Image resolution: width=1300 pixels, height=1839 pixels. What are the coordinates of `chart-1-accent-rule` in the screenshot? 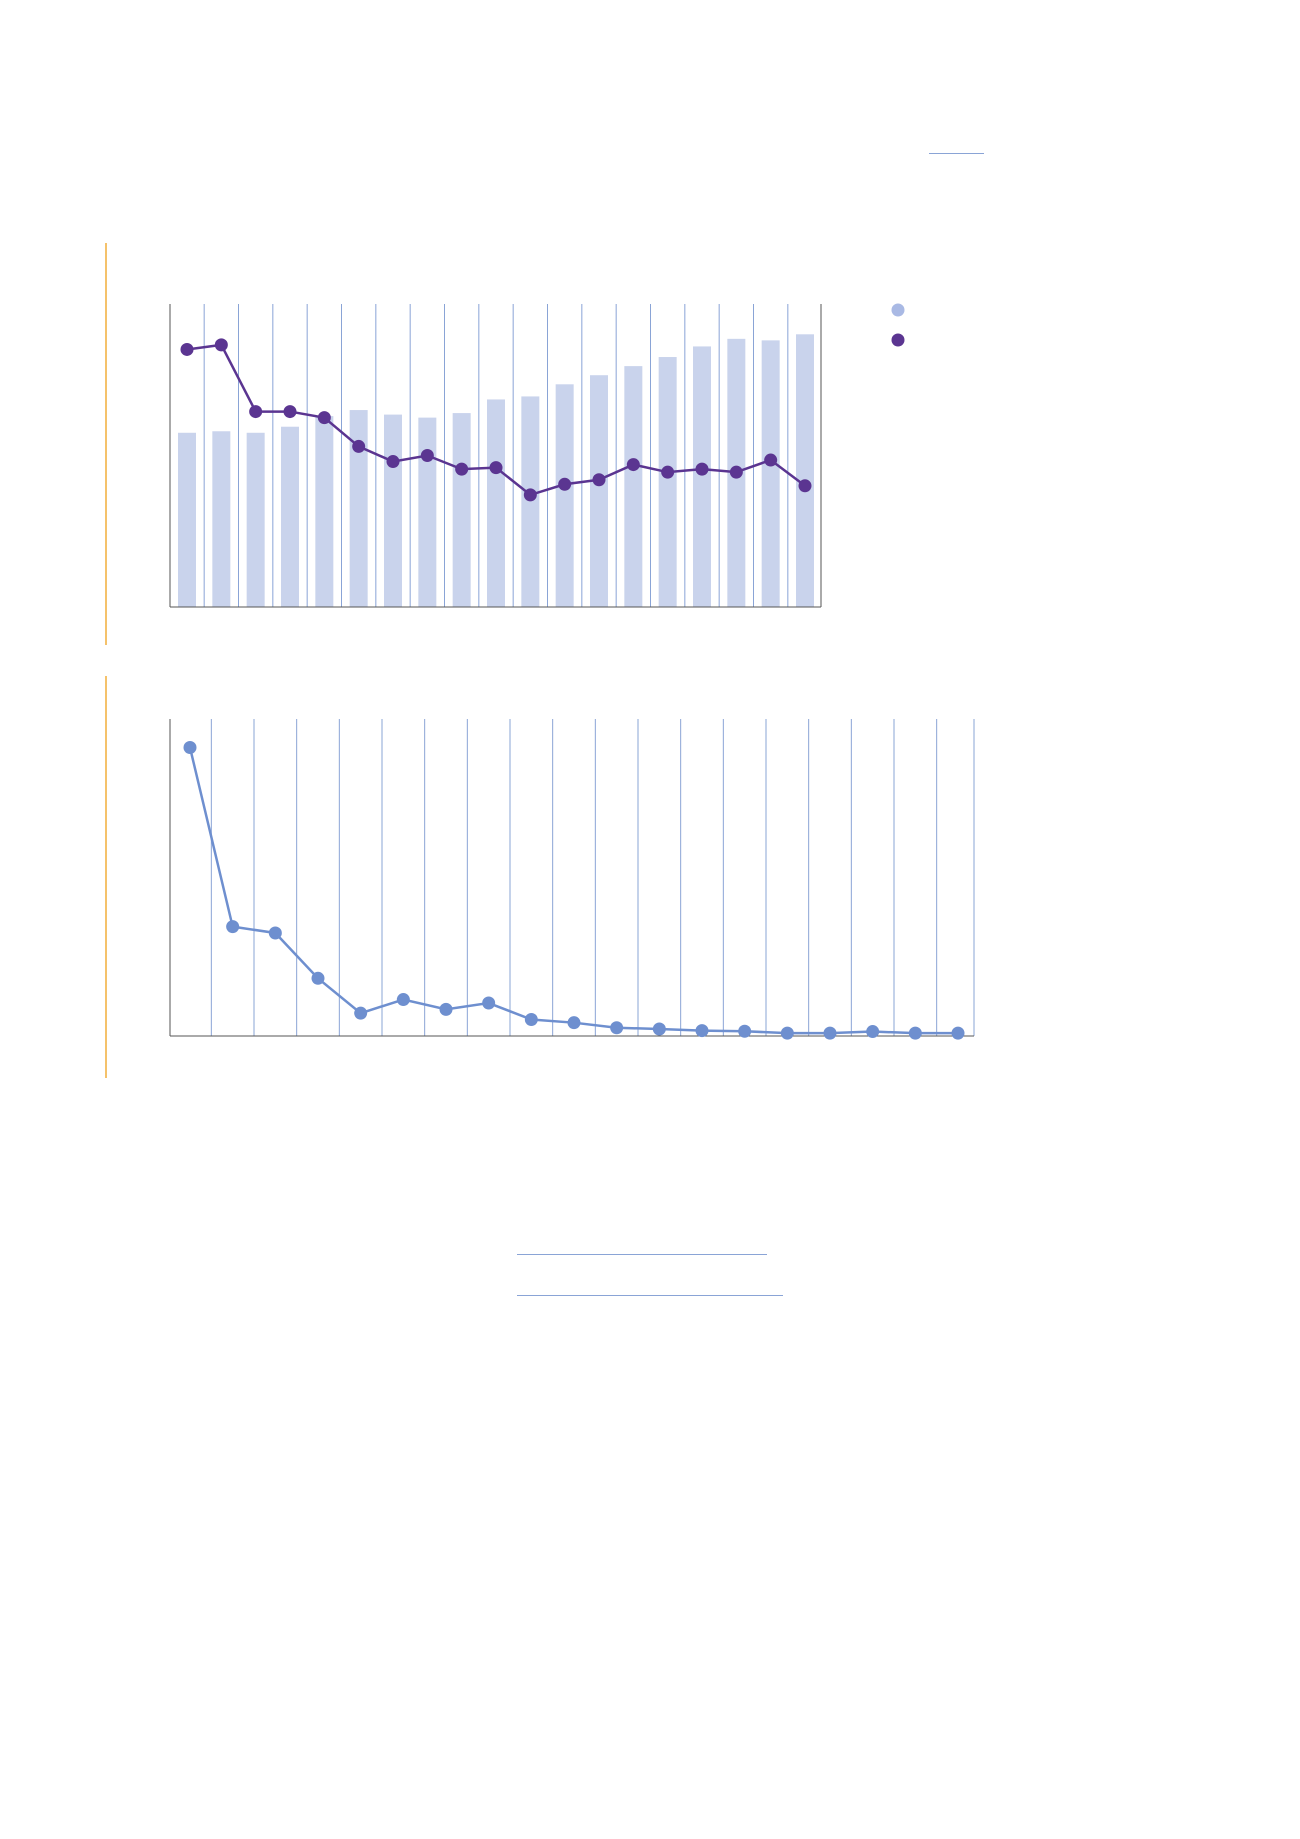 It's located at (106, 444).